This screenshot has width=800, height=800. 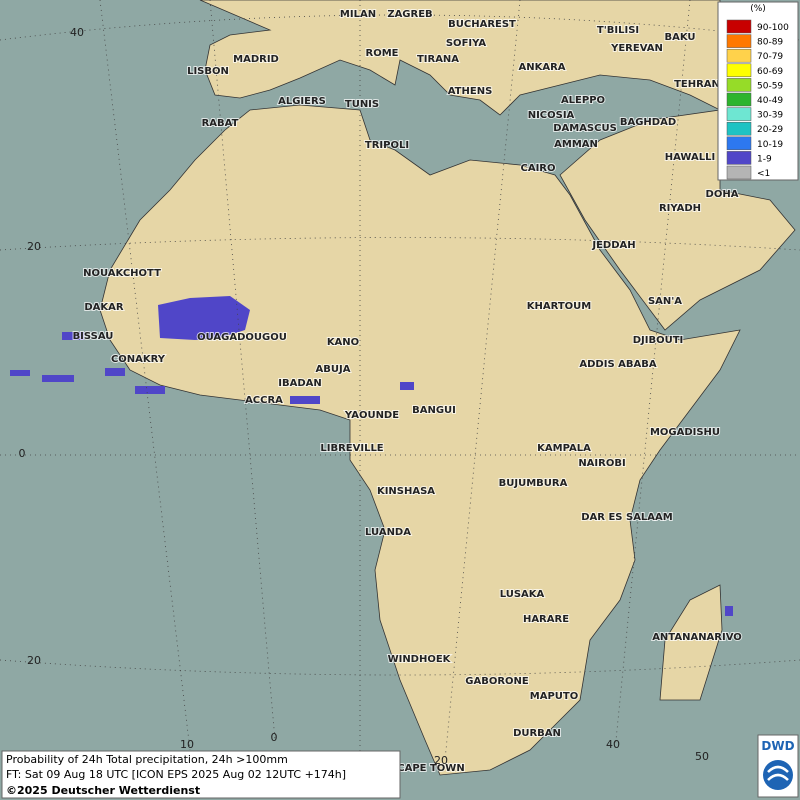 I want to click on city-label: RIYADH, so click(x=680, y=208).